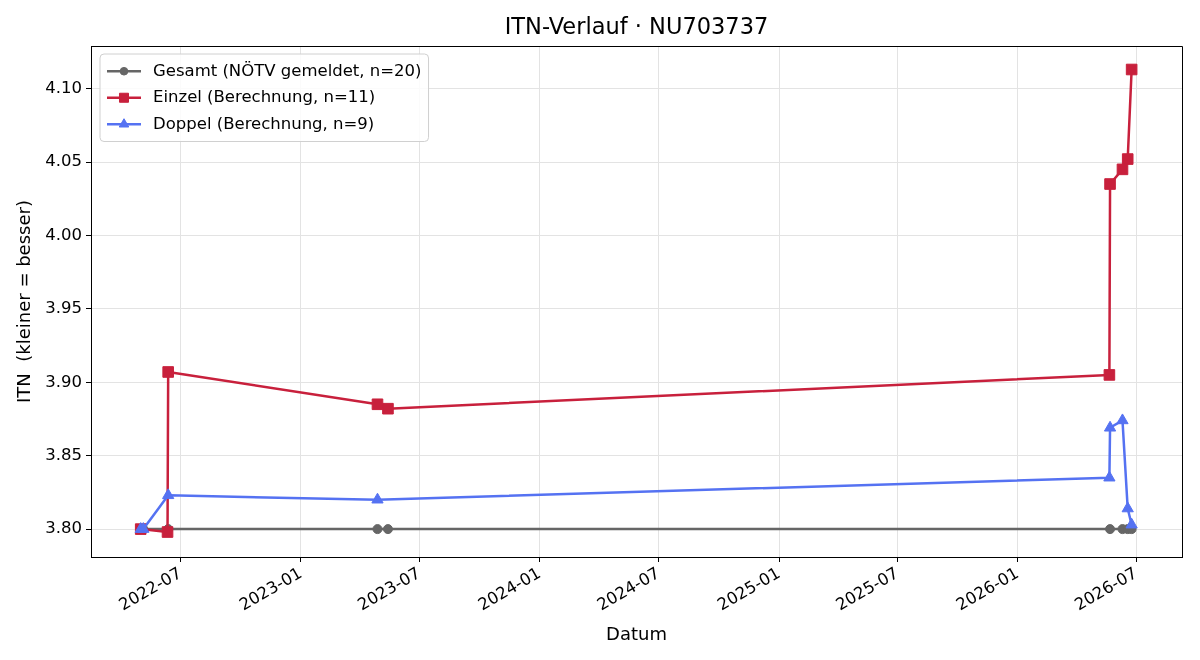 The height and width of the screenshot is (660, 1200). I want to click on y-tick-label: 4.10, so click(63, 87).